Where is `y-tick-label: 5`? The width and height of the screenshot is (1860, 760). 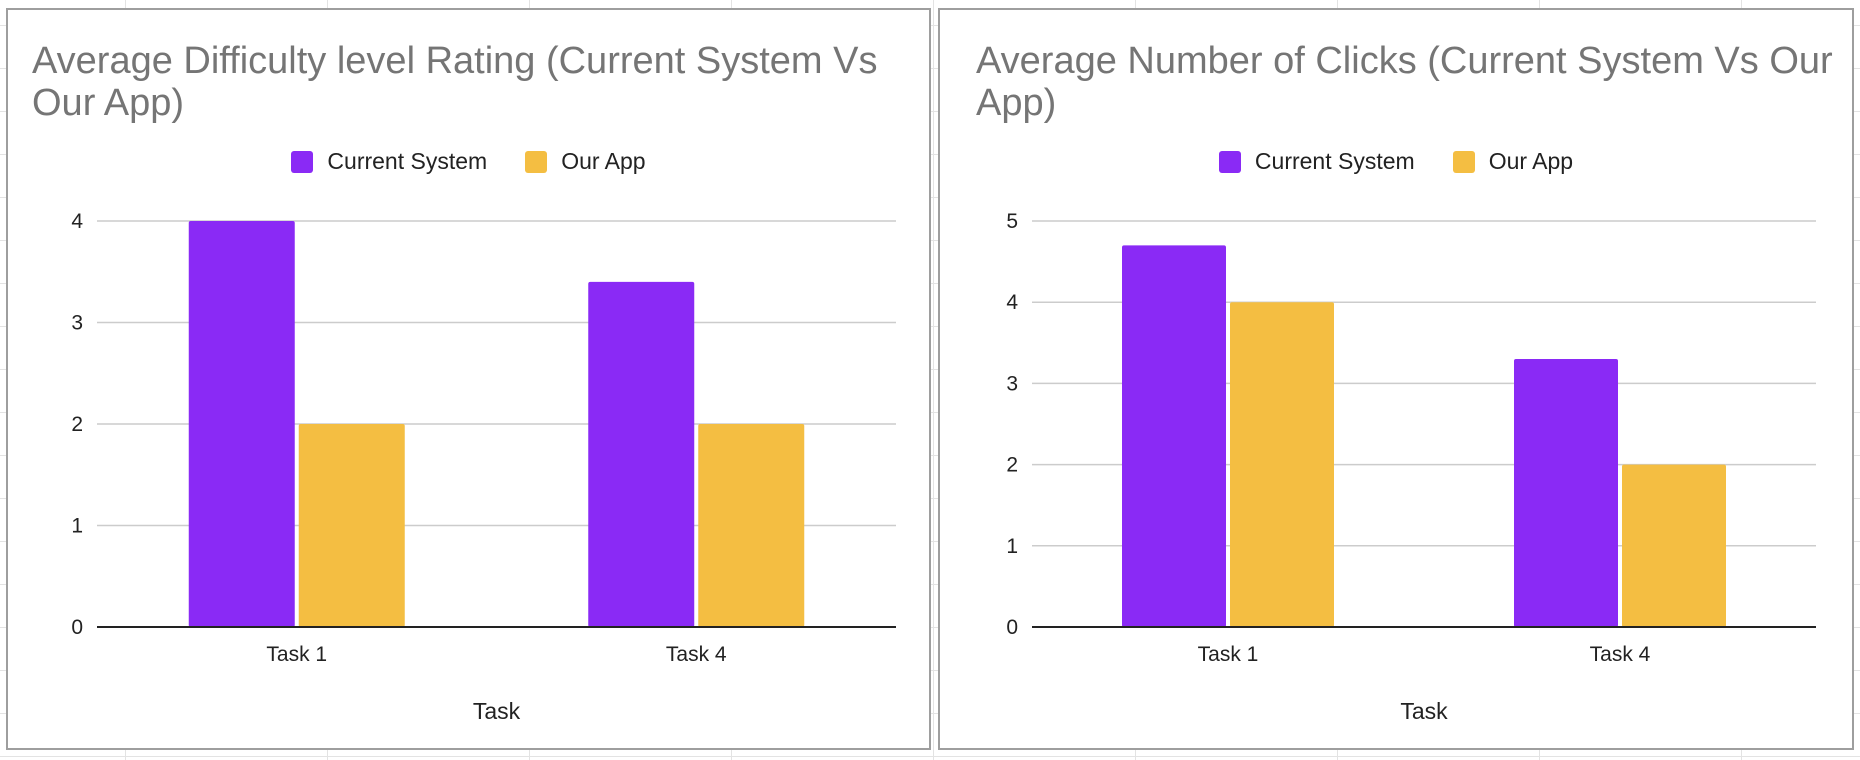 y-tick-label: 5 is located at coordinates (1012, 221).